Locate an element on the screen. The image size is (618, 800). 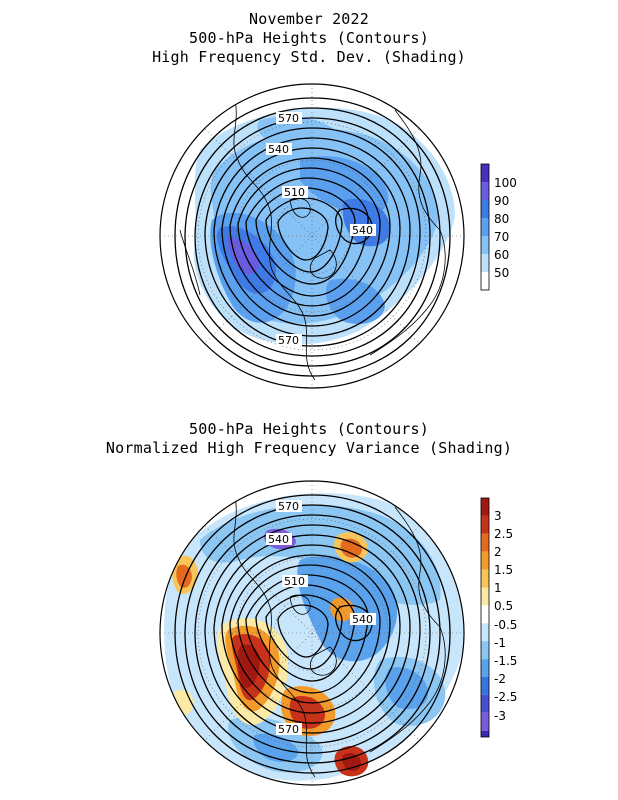
panel1-colorbar-label: 90 is located at coordinates (501, 201).